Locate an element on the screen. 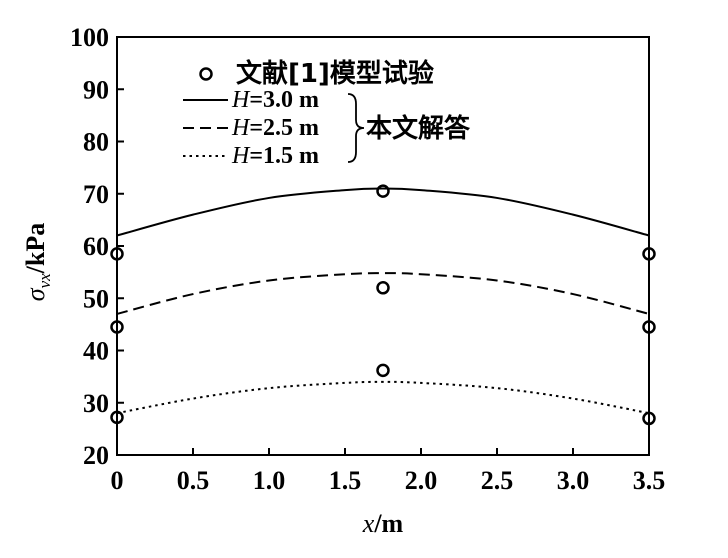 The image size is (728, 558). y-tick-label: 20 is located at coordinates (96, 455).